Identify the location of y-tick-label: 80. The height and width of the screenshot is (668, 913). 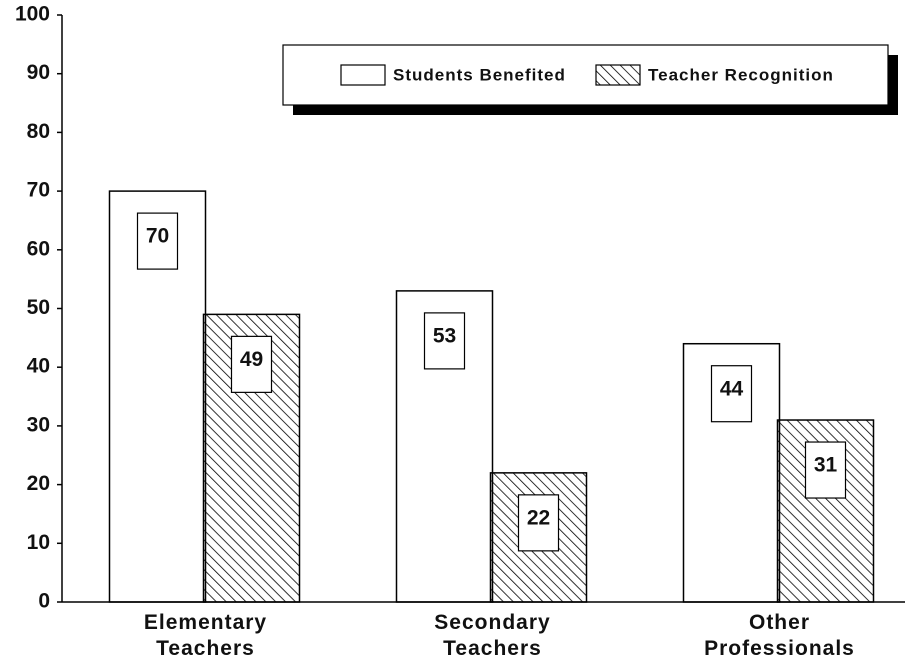
(38, 131).